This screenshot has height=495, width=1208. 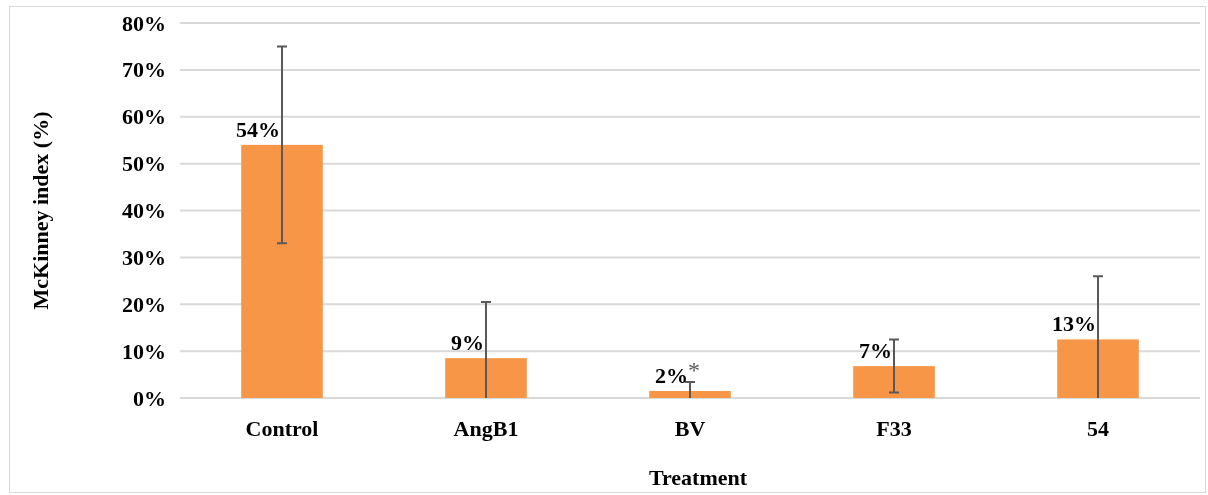 I want to click on y-tick-label: 70%, so click(x=144, y=70).